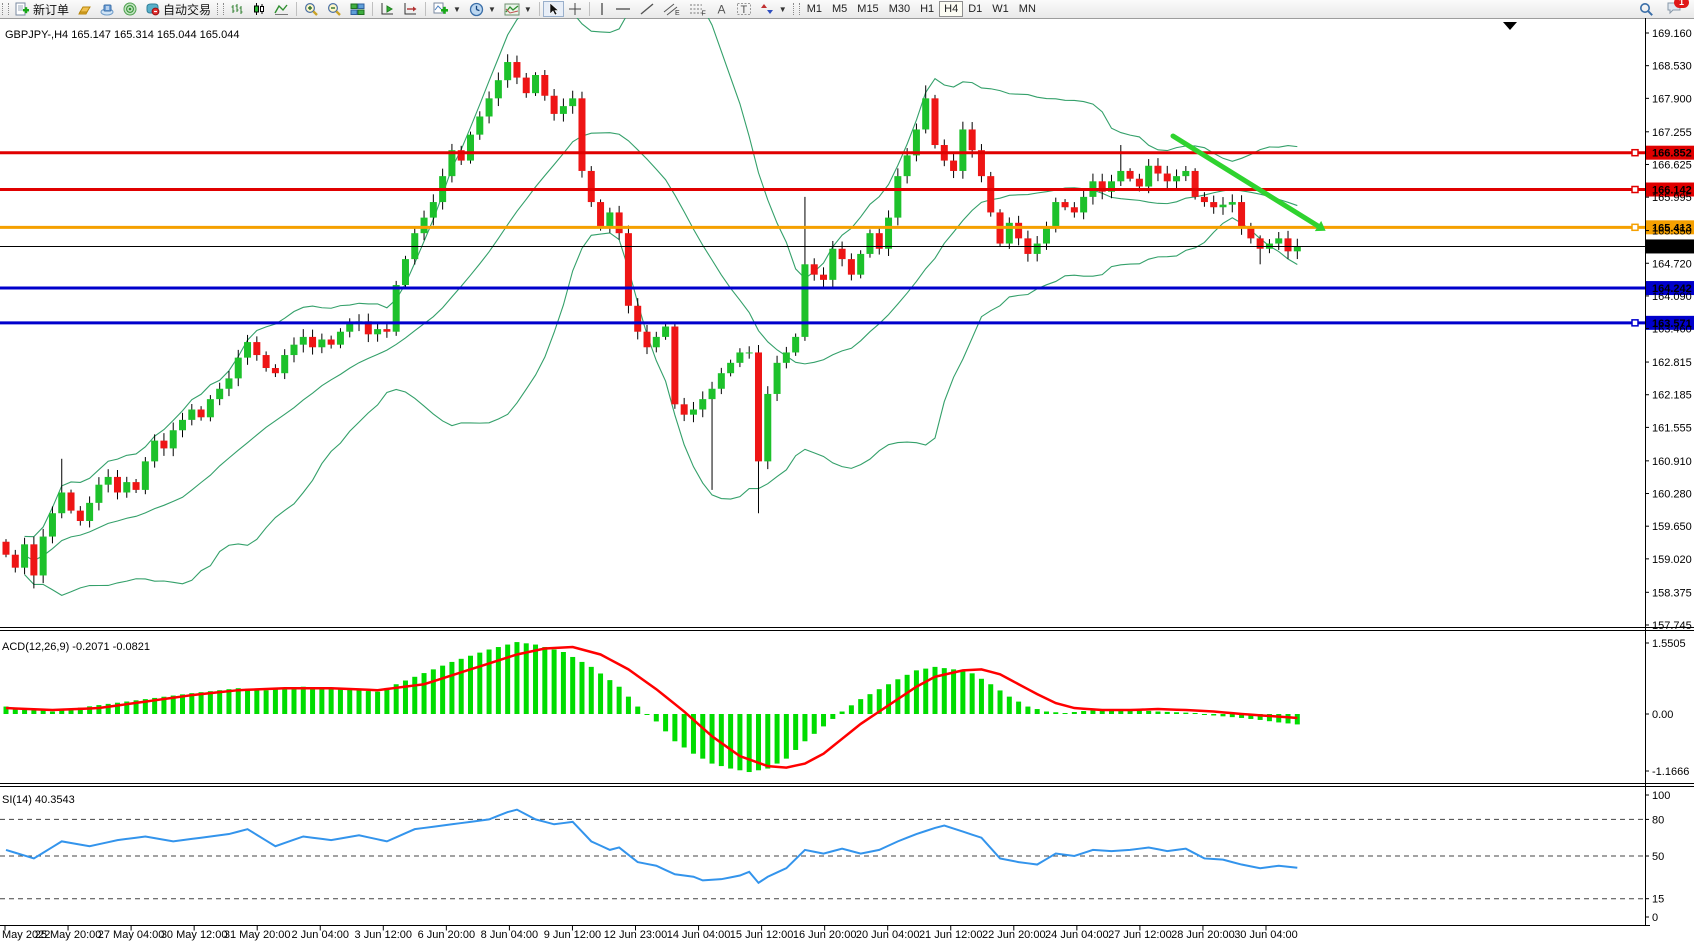 This screenshot has width=1694, height=941. I want to click on svg-text: 12 Jun 23:00, so click(636, 935).